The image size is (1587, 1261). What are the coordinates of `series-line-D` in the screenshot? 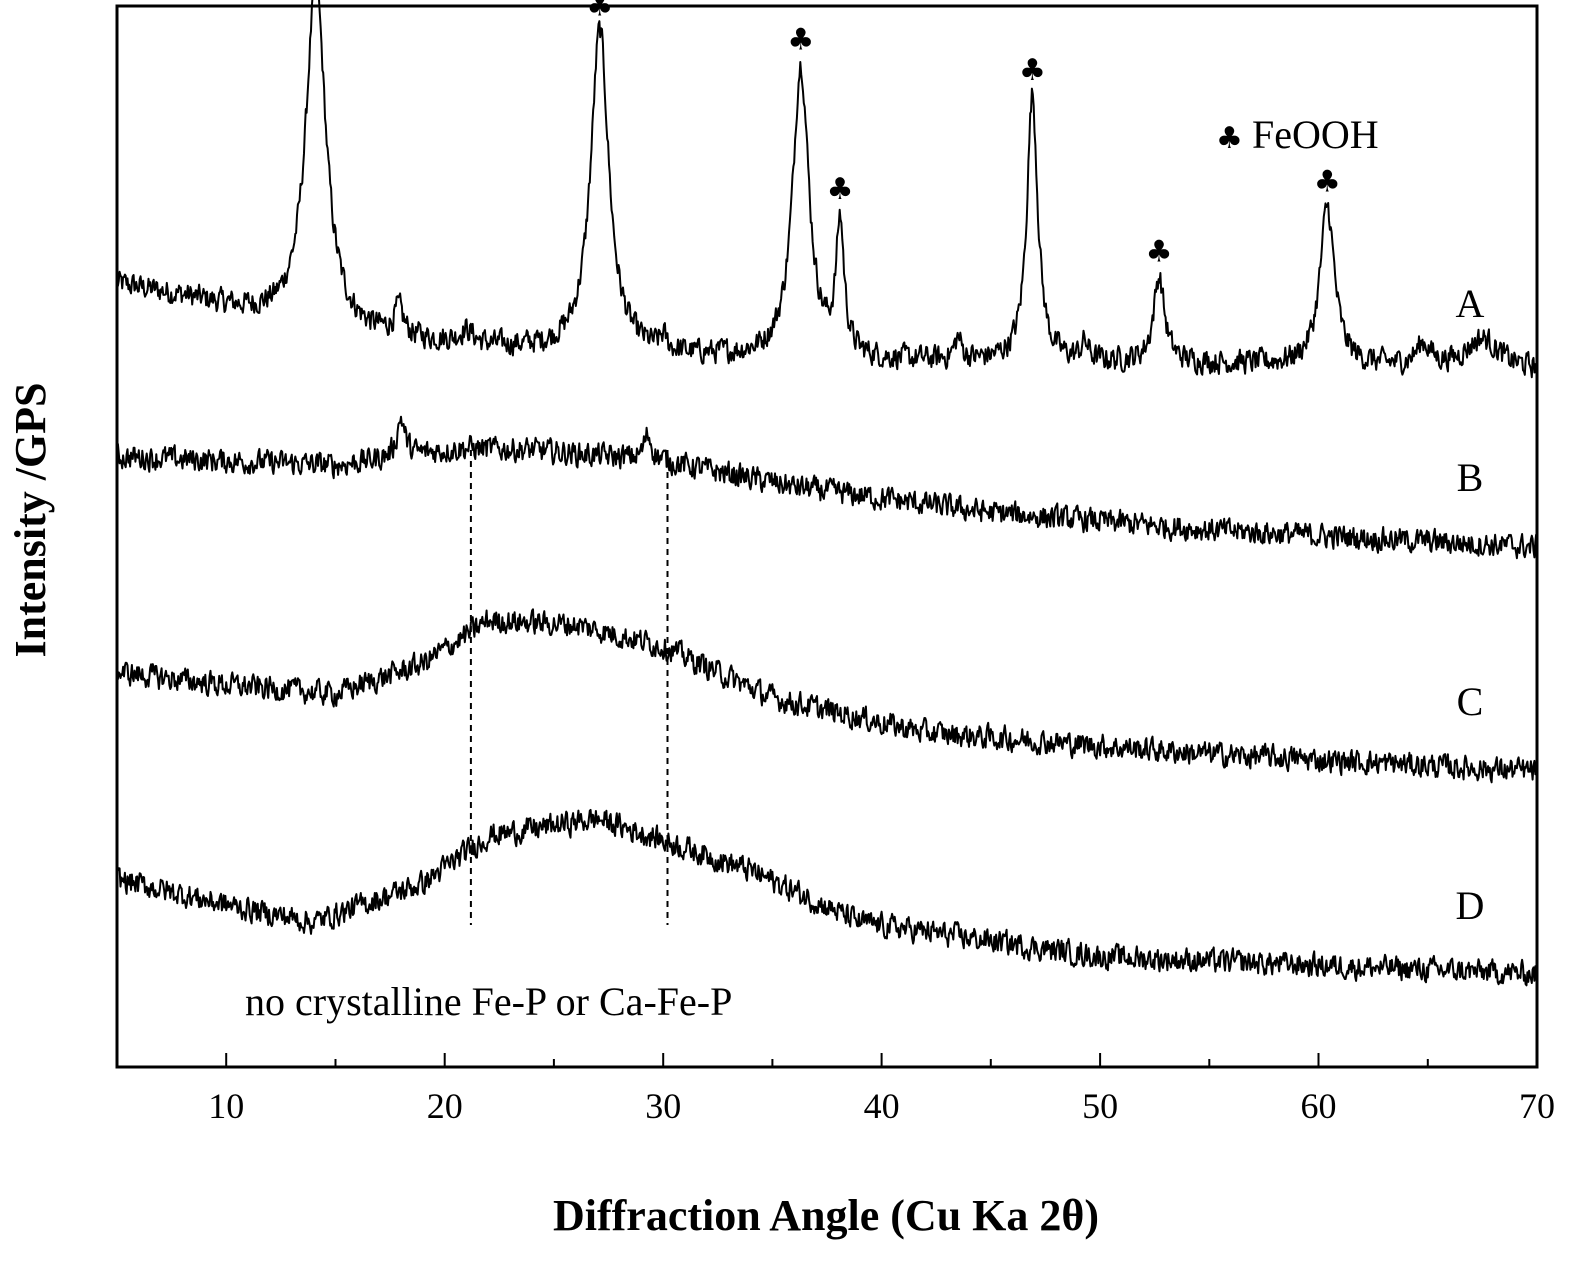 It's located at (827, 897).